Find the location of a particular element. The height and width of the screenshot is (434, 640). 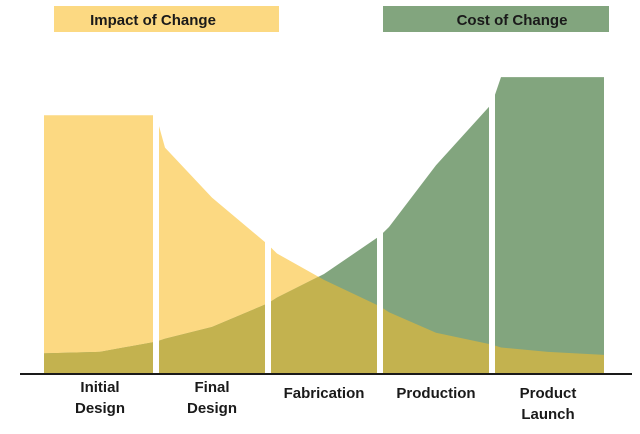

x-tick-label: Initial Design is located at coordinates (100, 398).